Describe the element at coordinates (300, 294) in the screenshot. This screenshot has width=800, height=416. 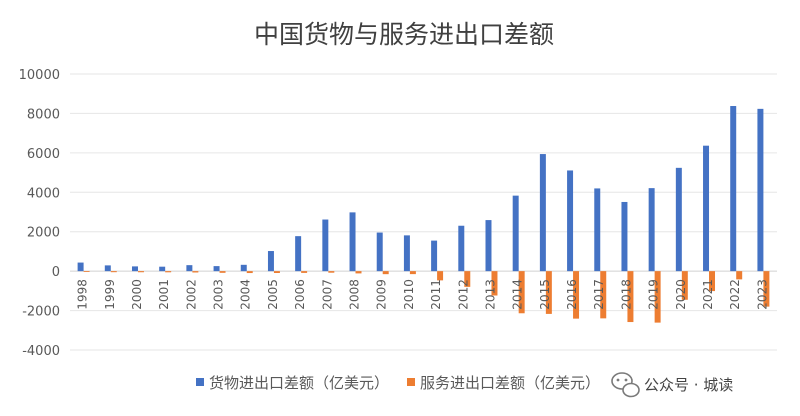
I see `x-tick-label: 2006` at that location.